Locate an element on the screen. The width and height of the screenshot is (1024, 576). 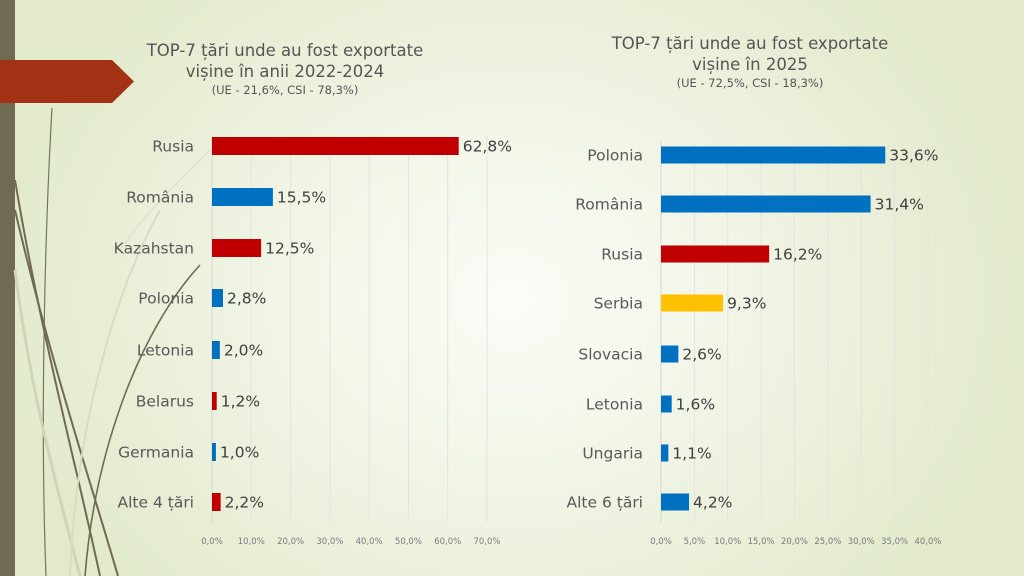
chart2-xtick-label: 15,0% is located at coordinates (761, 542).